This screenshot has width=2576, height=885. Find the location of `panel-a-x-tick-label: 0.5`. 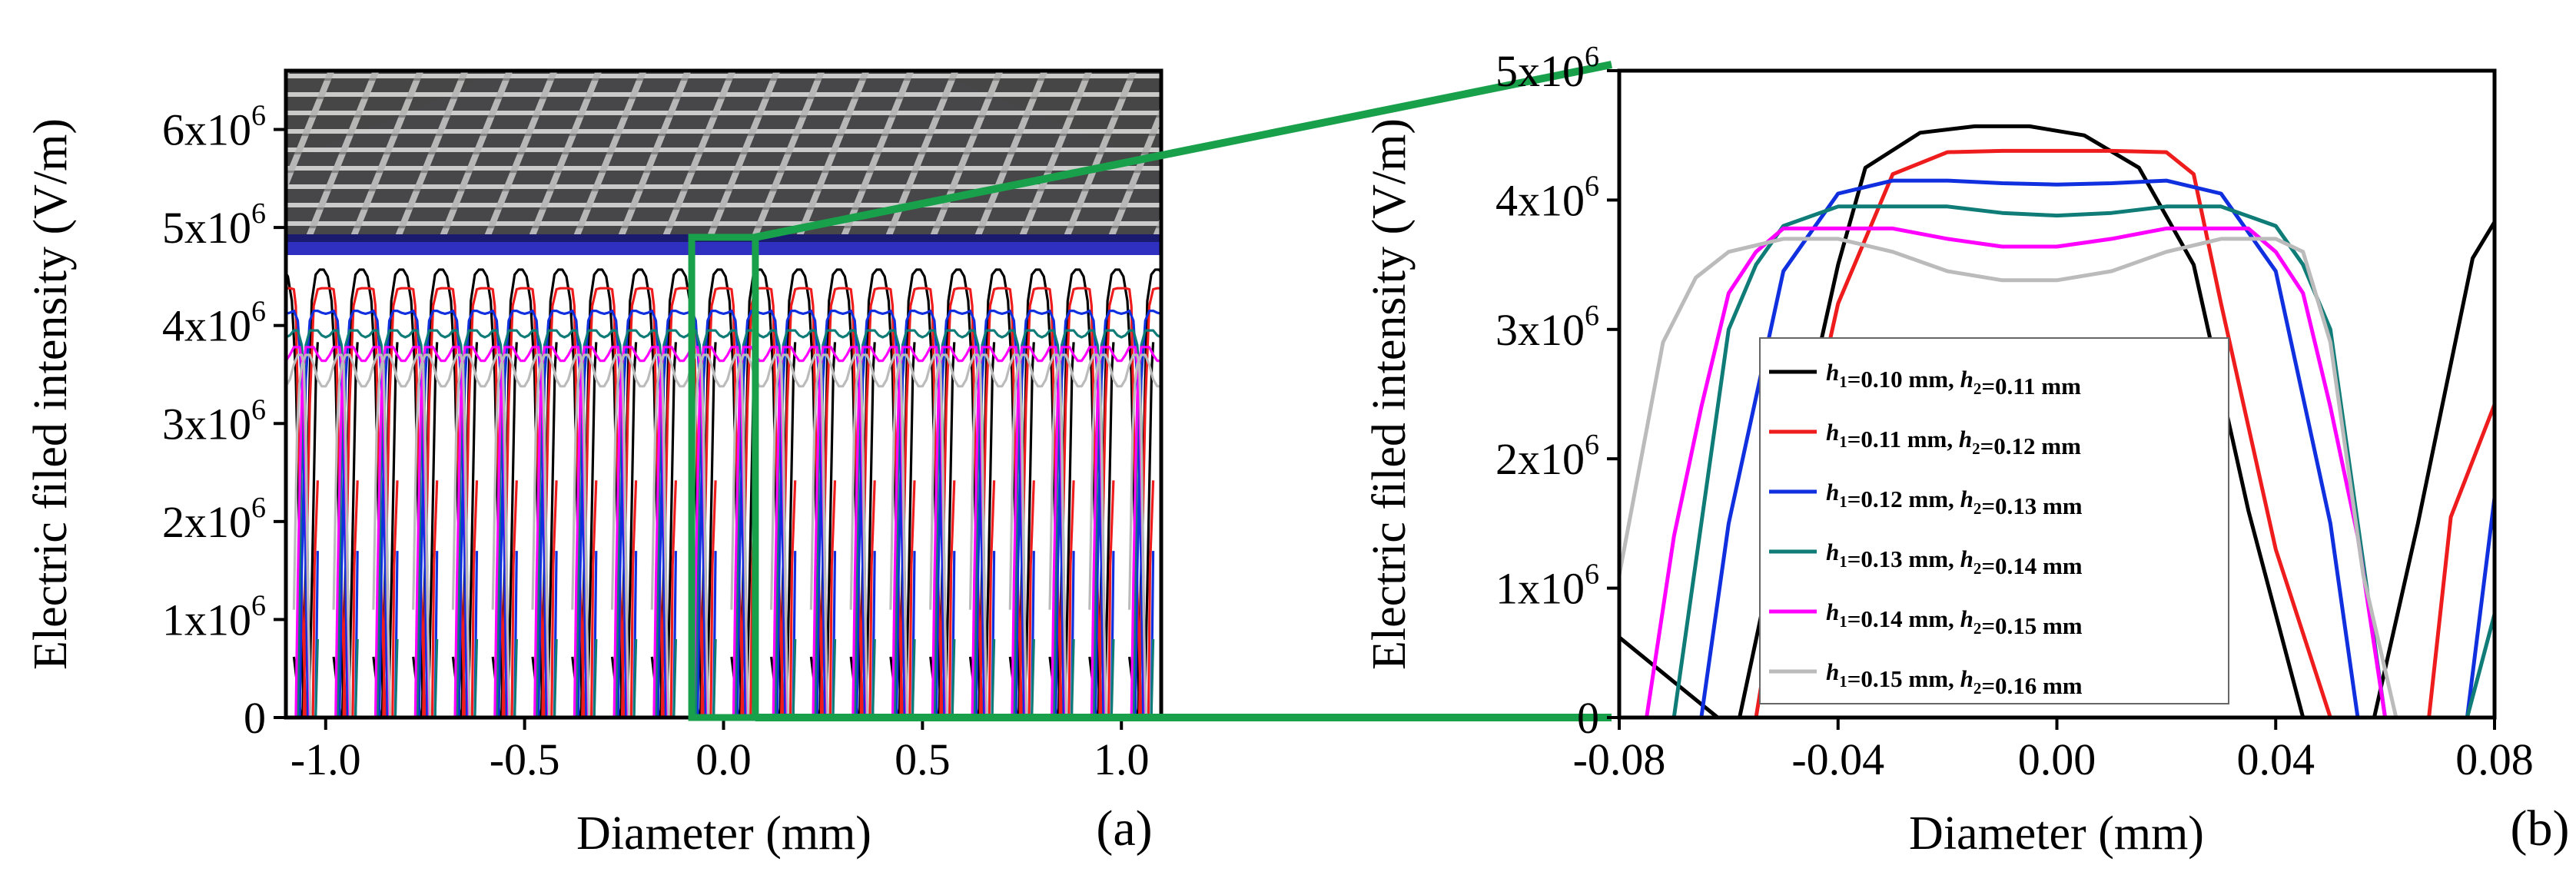

panel-a-x-tick-label: 0.5 is located at coordinates (923, 759).